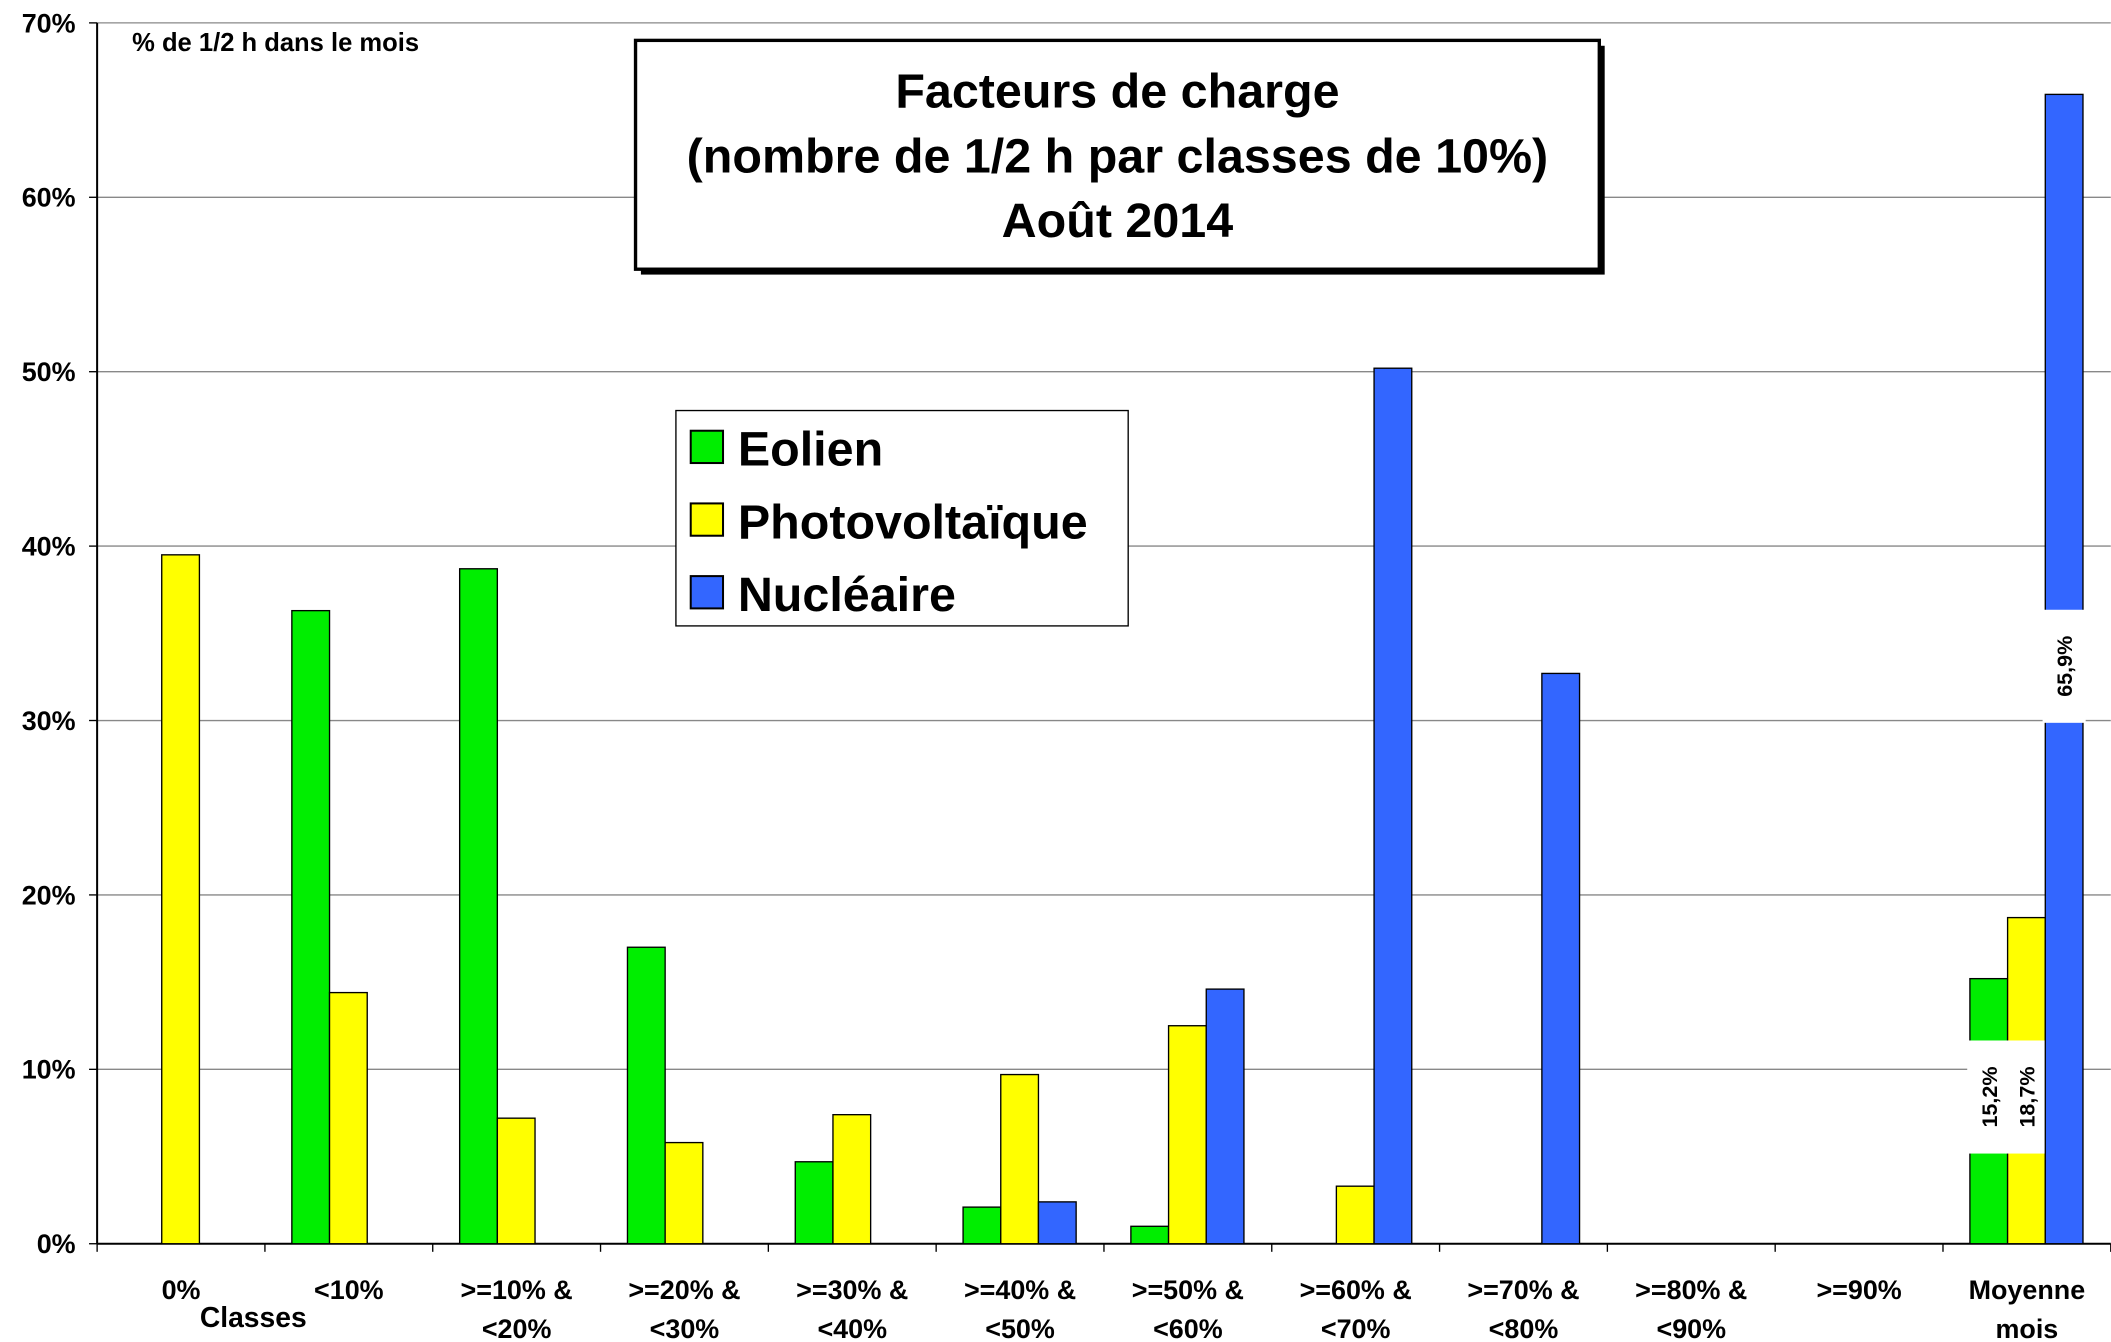 The width and height of the screenshot is (2111, 1342). What do you see at coordinates (1356, 1328) in the screenshot?
I see `x-tick-label-line: <70%` at bounding box center [1356, 1328].